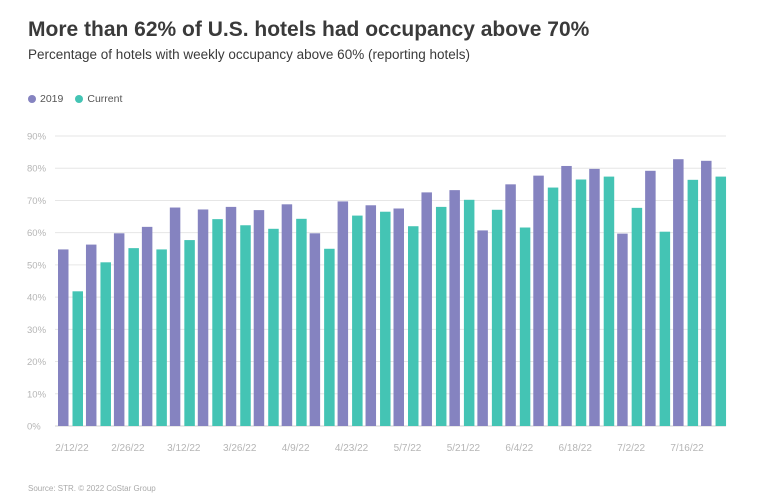 This screenshot has height=501, width=765. Describe the element at coordinates (37, 233) in the screenshot. I see `y-tick-label: 60%` at that location.